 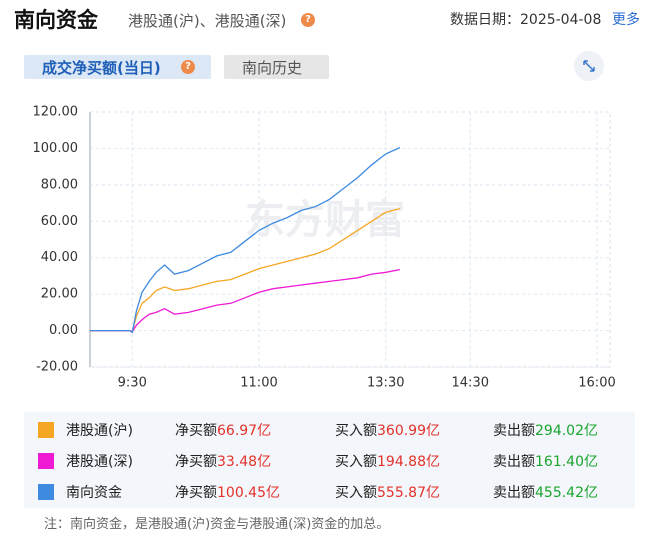 What do you see at coordinates (59, 294) in the screenshot?
I see `y-tick-label: 20.00` at bounding box center [59, 294].